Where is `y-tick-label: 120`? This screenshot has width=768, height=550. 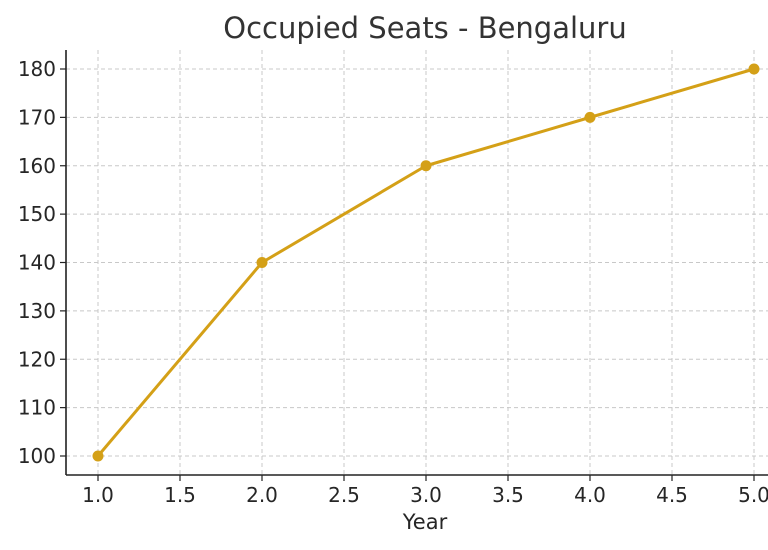
y-tick-label: 120 is located at coordinates (37, 359).